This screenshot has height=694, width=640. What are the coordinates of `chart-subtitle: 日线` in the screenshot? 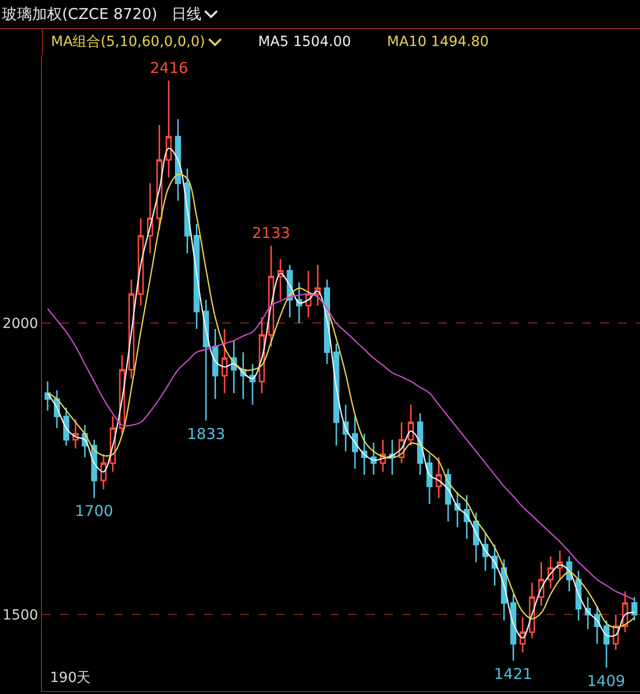 It's located at (186, 14).